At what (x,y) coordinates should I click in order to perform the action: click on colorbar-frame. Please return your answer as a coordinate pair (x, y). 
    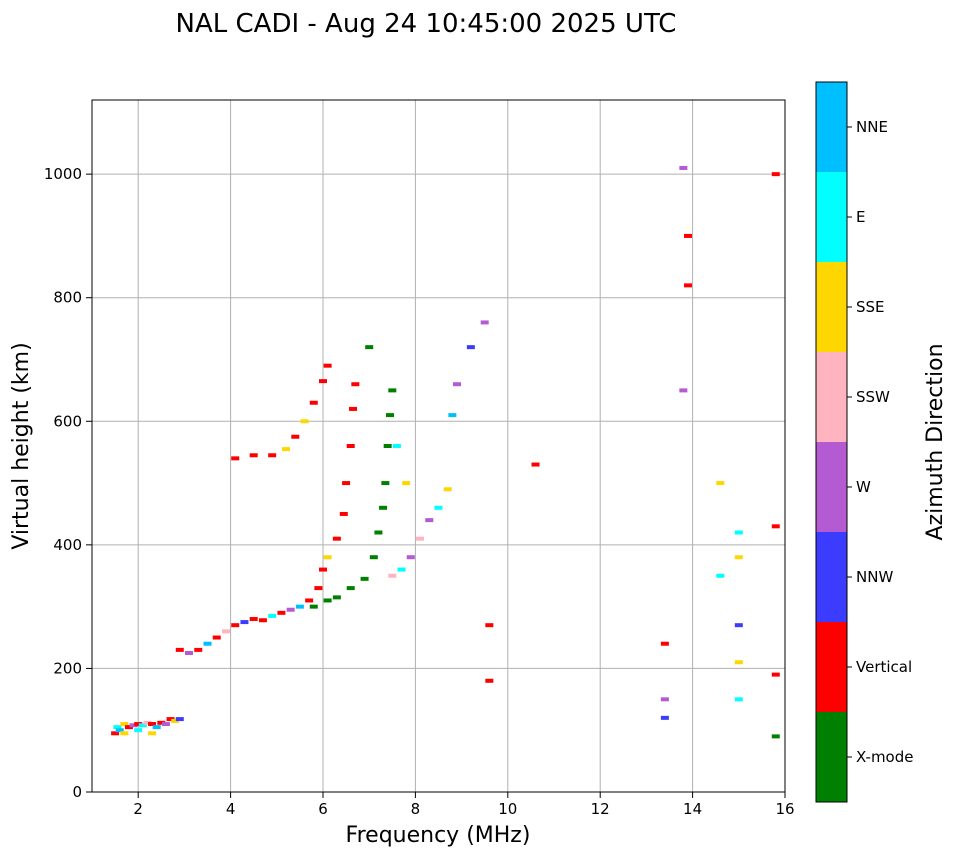
    Looking at the image, I should click on (831, 442).